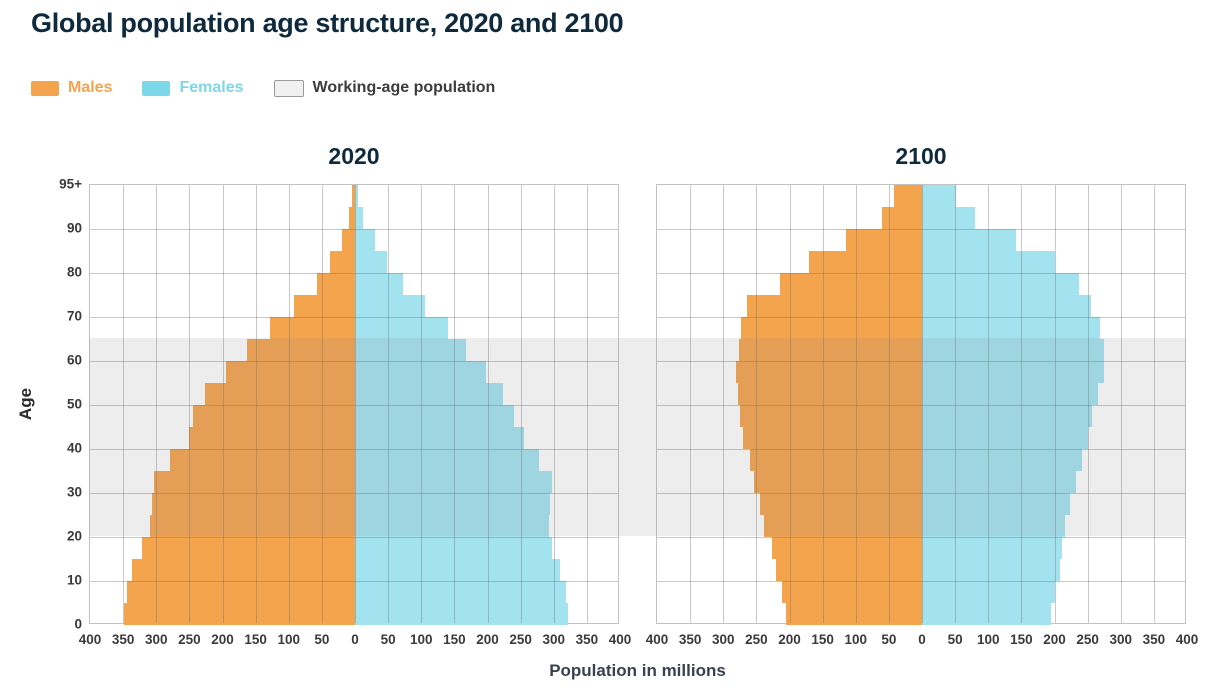 The width and height of the screenshot is (1224, 695). What do you see at coordinates (357, 196) in the screenshot?
I see `bar-females-2020-95+` at bounding box center [357, 196].